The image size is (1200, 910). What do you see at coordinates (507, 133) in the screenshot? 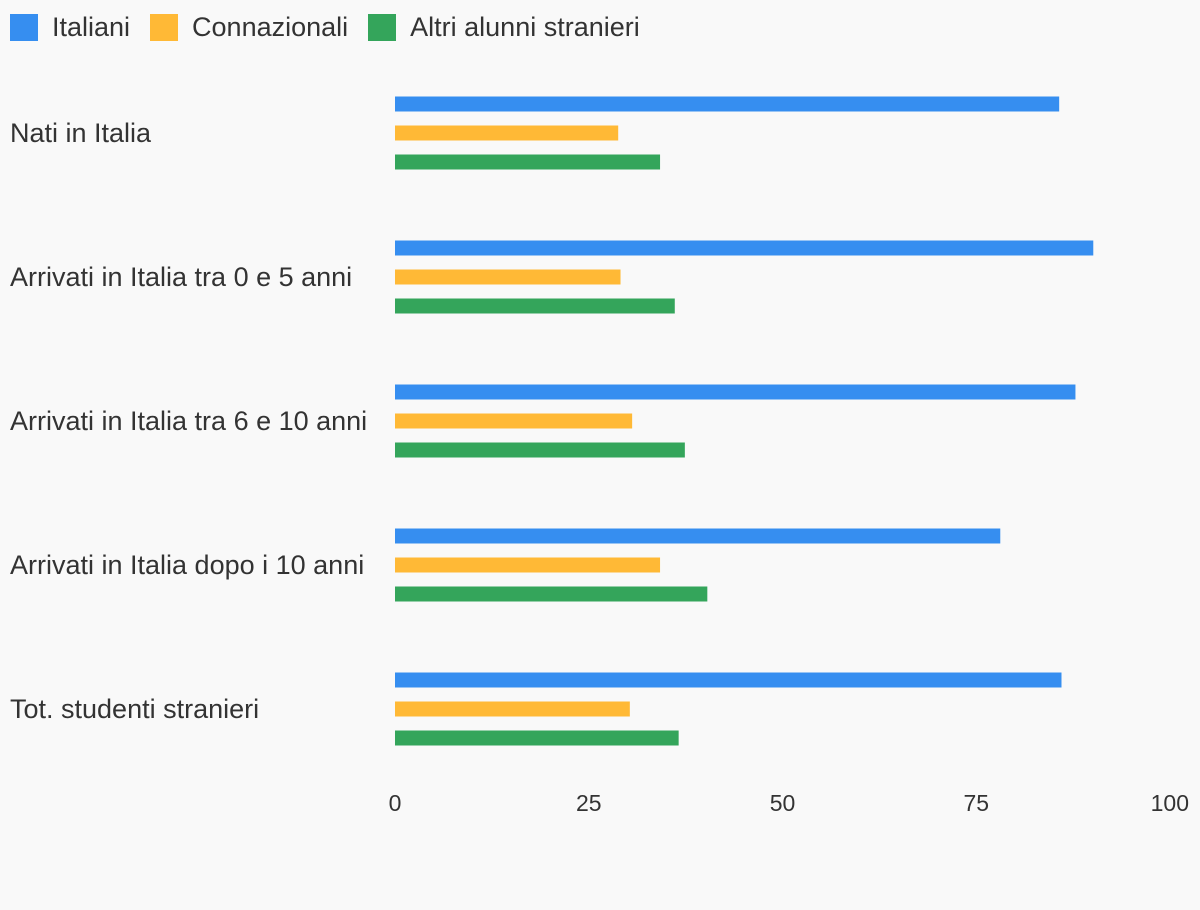
I see `bar-connazionali-nati-in-italia` at bounding box center [507, 133].